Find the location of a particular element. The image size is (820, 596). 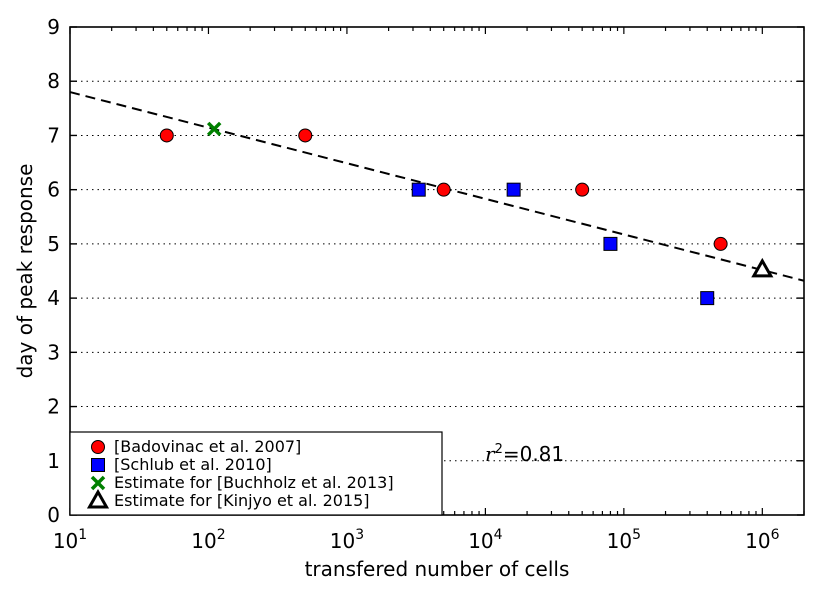

legend-label-2: Estimate for [Buchholz et al. 2013] is located at coordinates (254, 482).